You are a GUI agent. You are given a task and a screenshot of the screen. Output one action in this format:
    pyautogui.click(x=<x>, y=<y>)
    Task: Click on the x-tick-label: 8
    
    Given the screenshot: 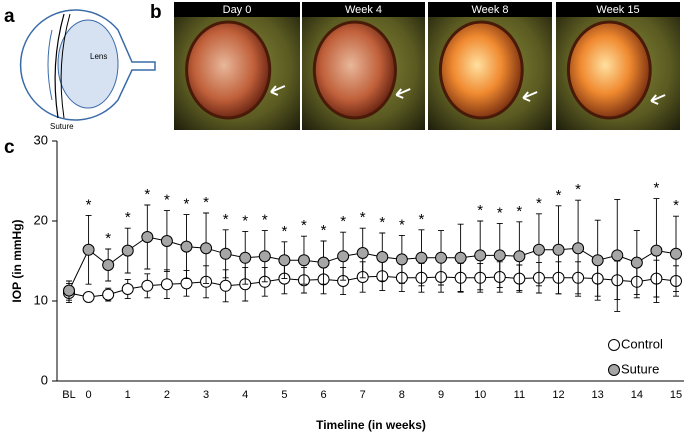 What is the action you would take?
    pyautogui.click(x=402, y=395)
    